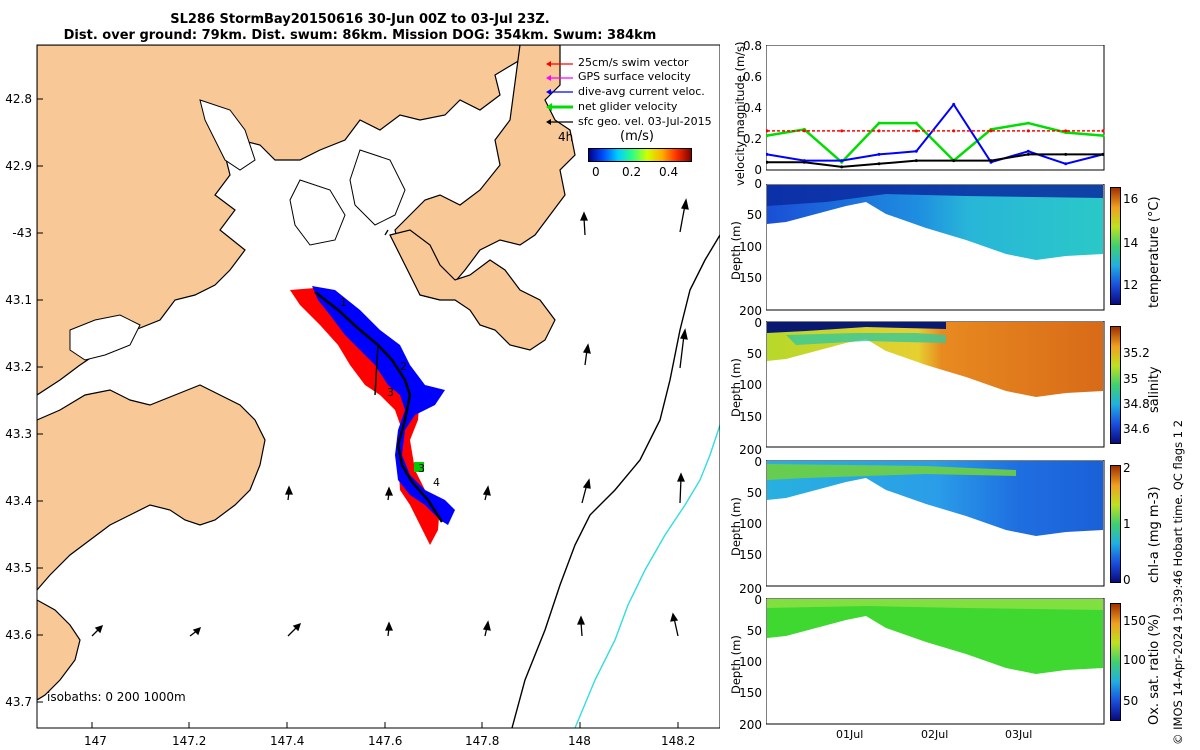 This screenshot has height=750, width=1200. What do you see at coordinates (1127, 524) in the screenshot?
I see `cbar-tick: 1` at bounding box center [1127, 524].